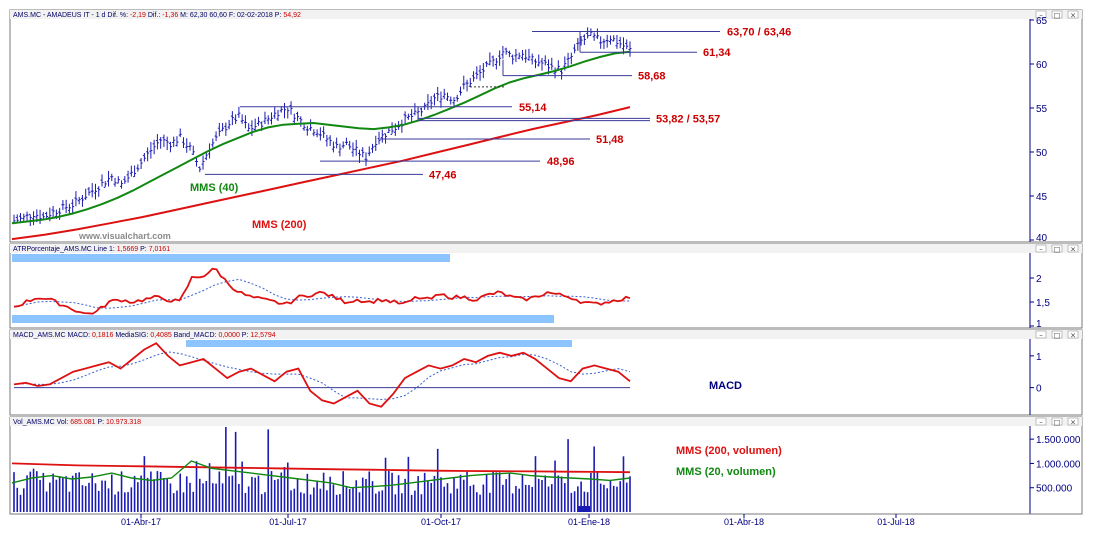  I want to click on atr-line, so click(322, 291).